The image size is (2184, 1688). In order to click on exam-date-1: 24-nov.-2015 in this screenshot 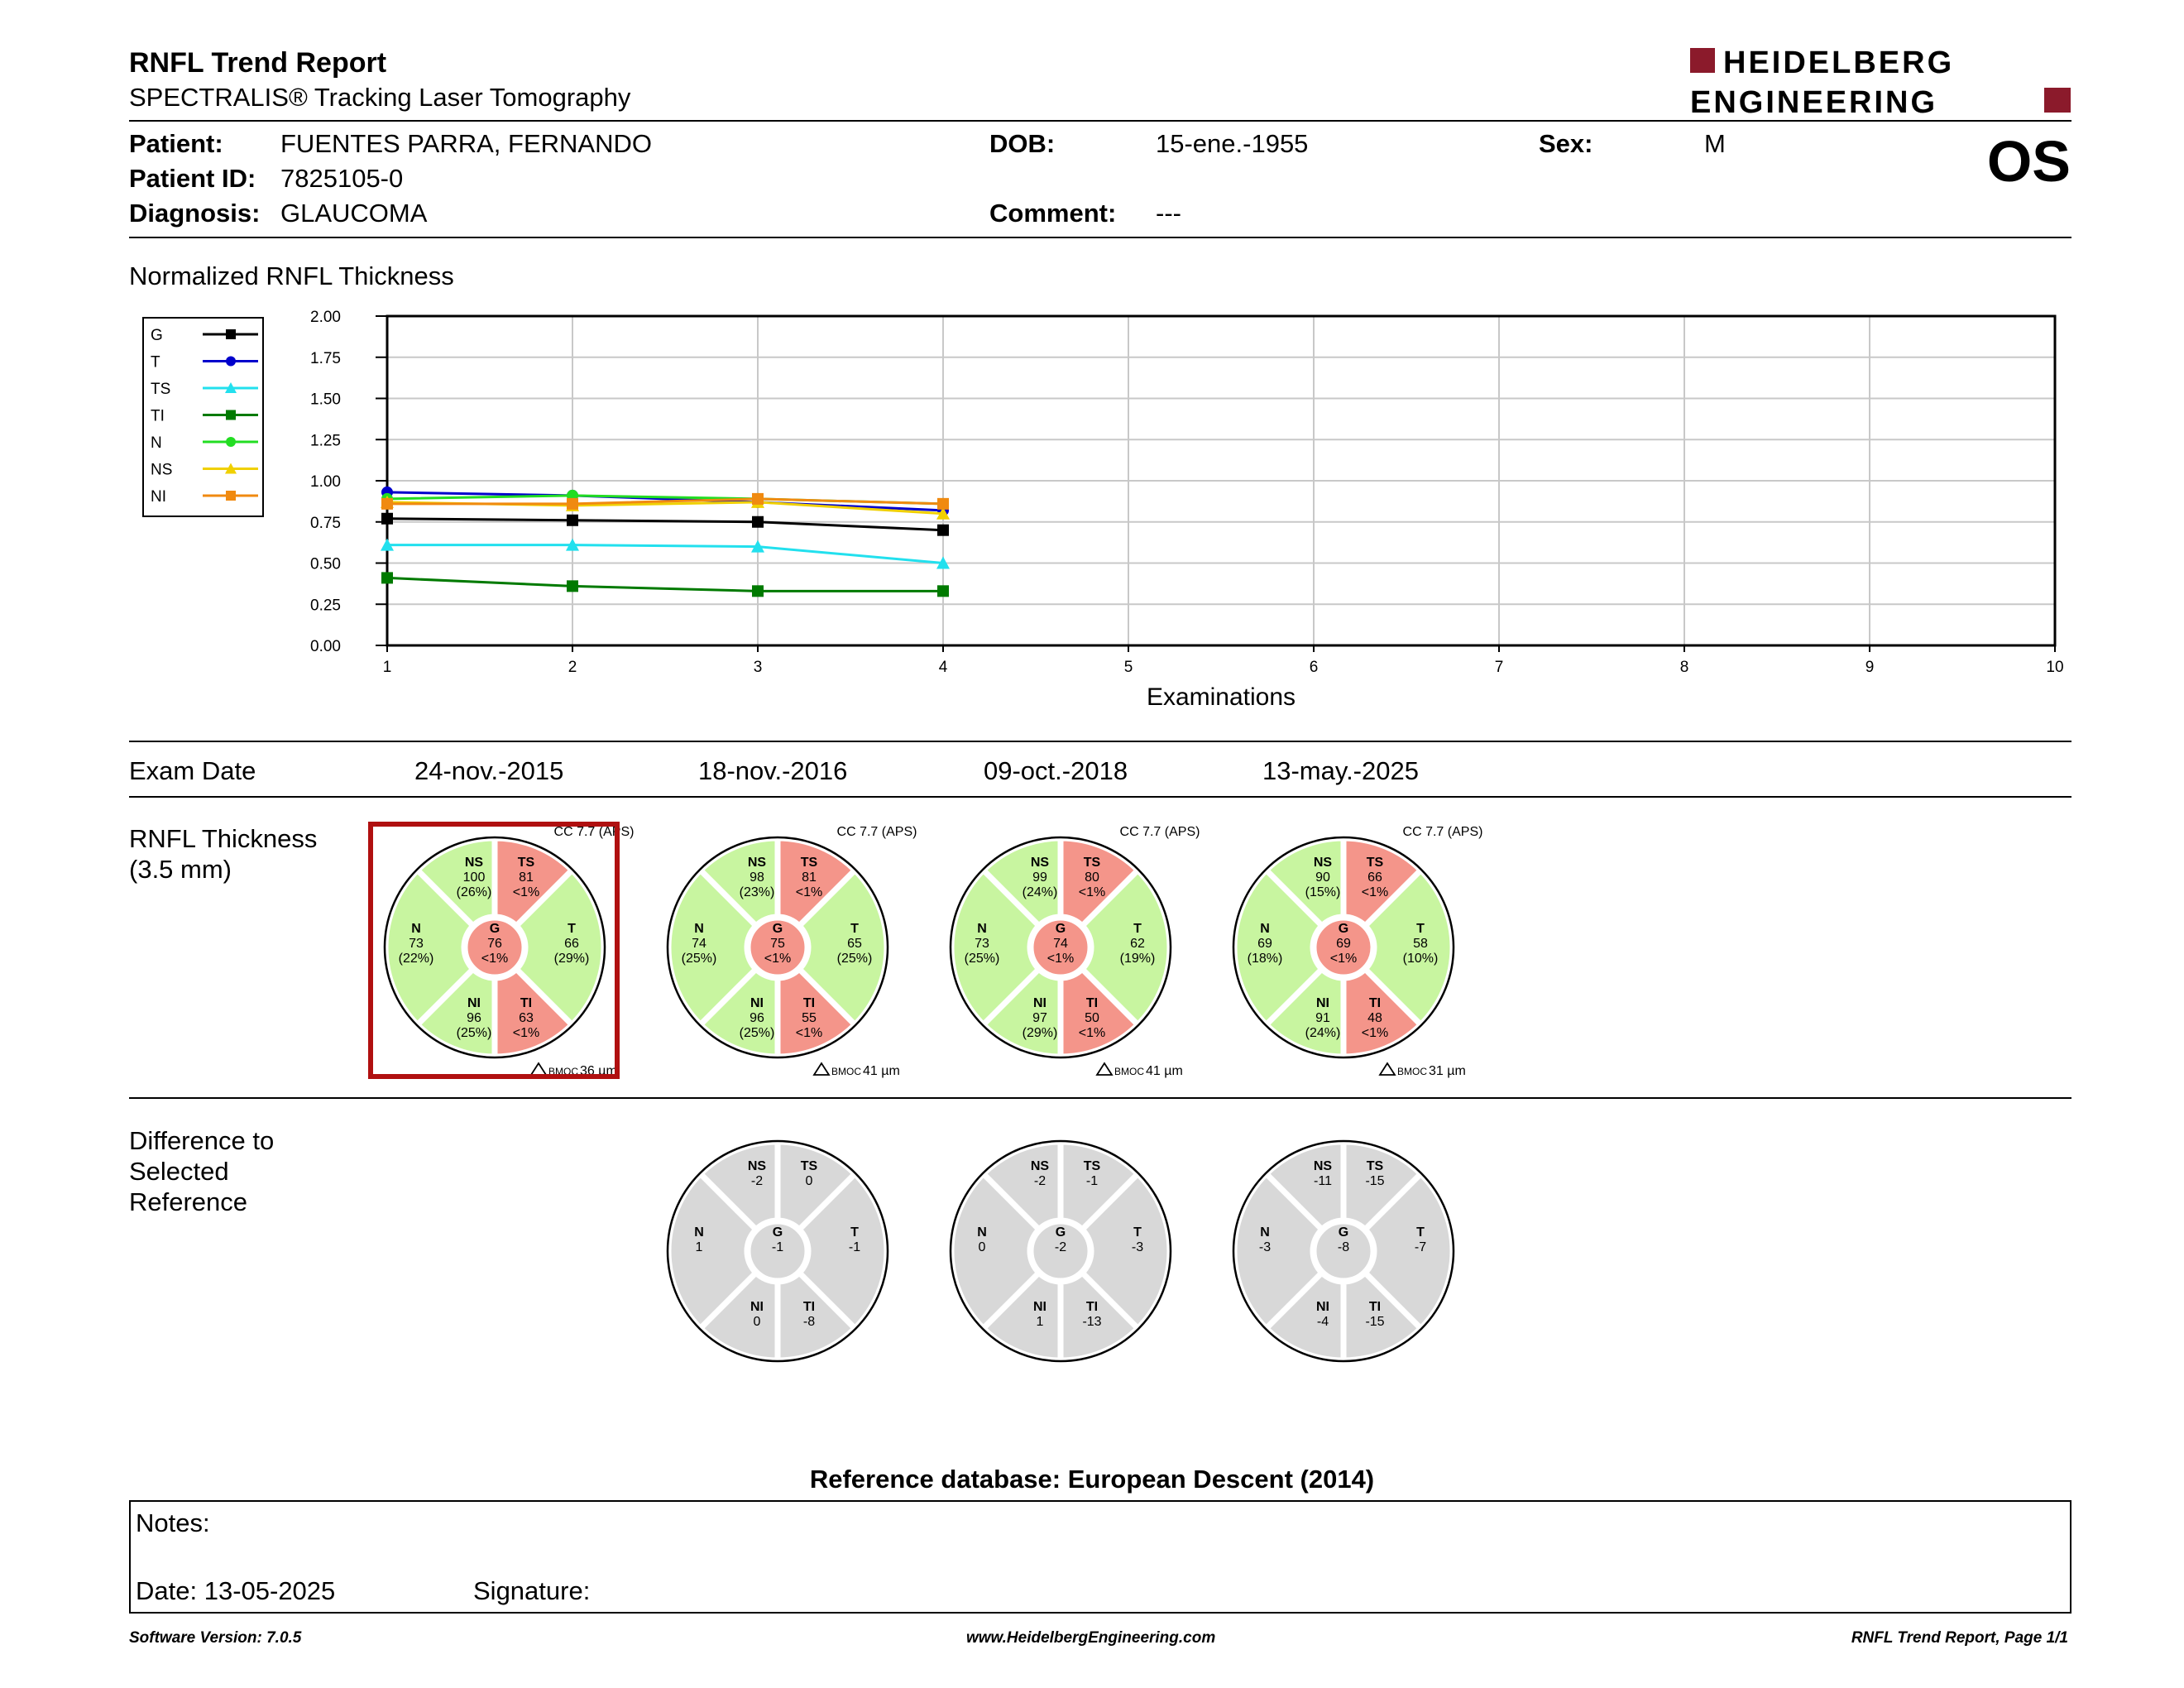, I will do `click(489, 770)`.